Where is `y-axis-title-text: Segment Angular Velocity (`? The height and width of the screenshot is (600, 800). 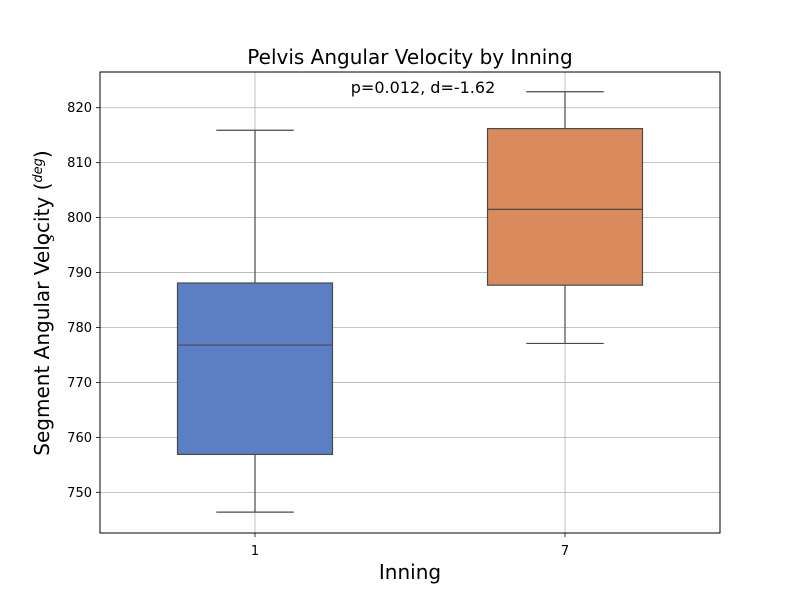
y-axis-title-text: Segment Angular Velocity ( is located at coordinates (42, 319).